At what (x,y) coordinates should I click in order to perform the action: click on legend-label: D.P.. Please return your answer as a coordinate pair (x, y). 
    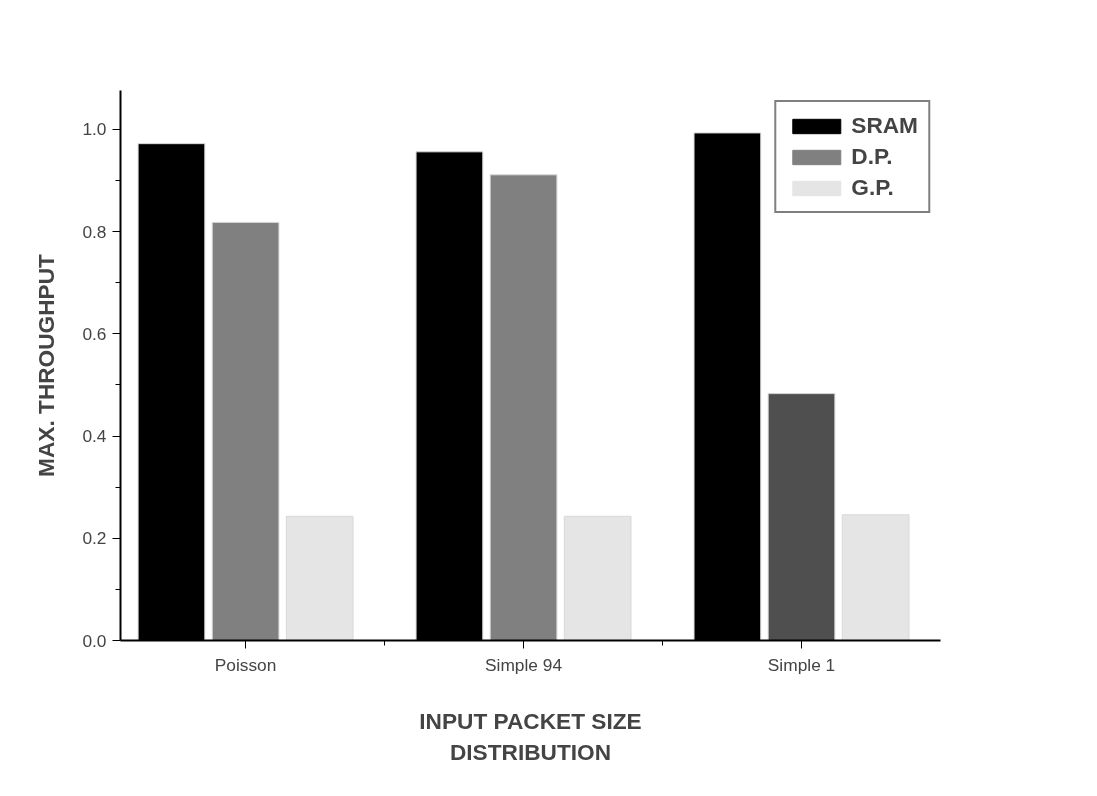
    Looking at the image, I should click on (872, 156).